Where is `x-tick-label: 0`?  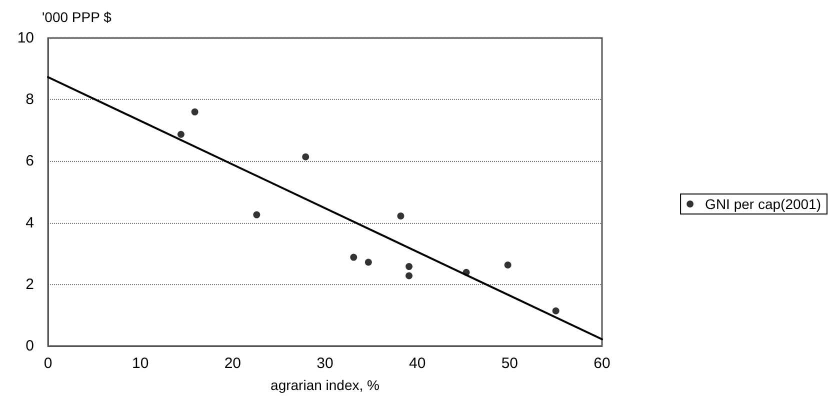 x-tick-label: 0 is located at coordinates (48, 363).